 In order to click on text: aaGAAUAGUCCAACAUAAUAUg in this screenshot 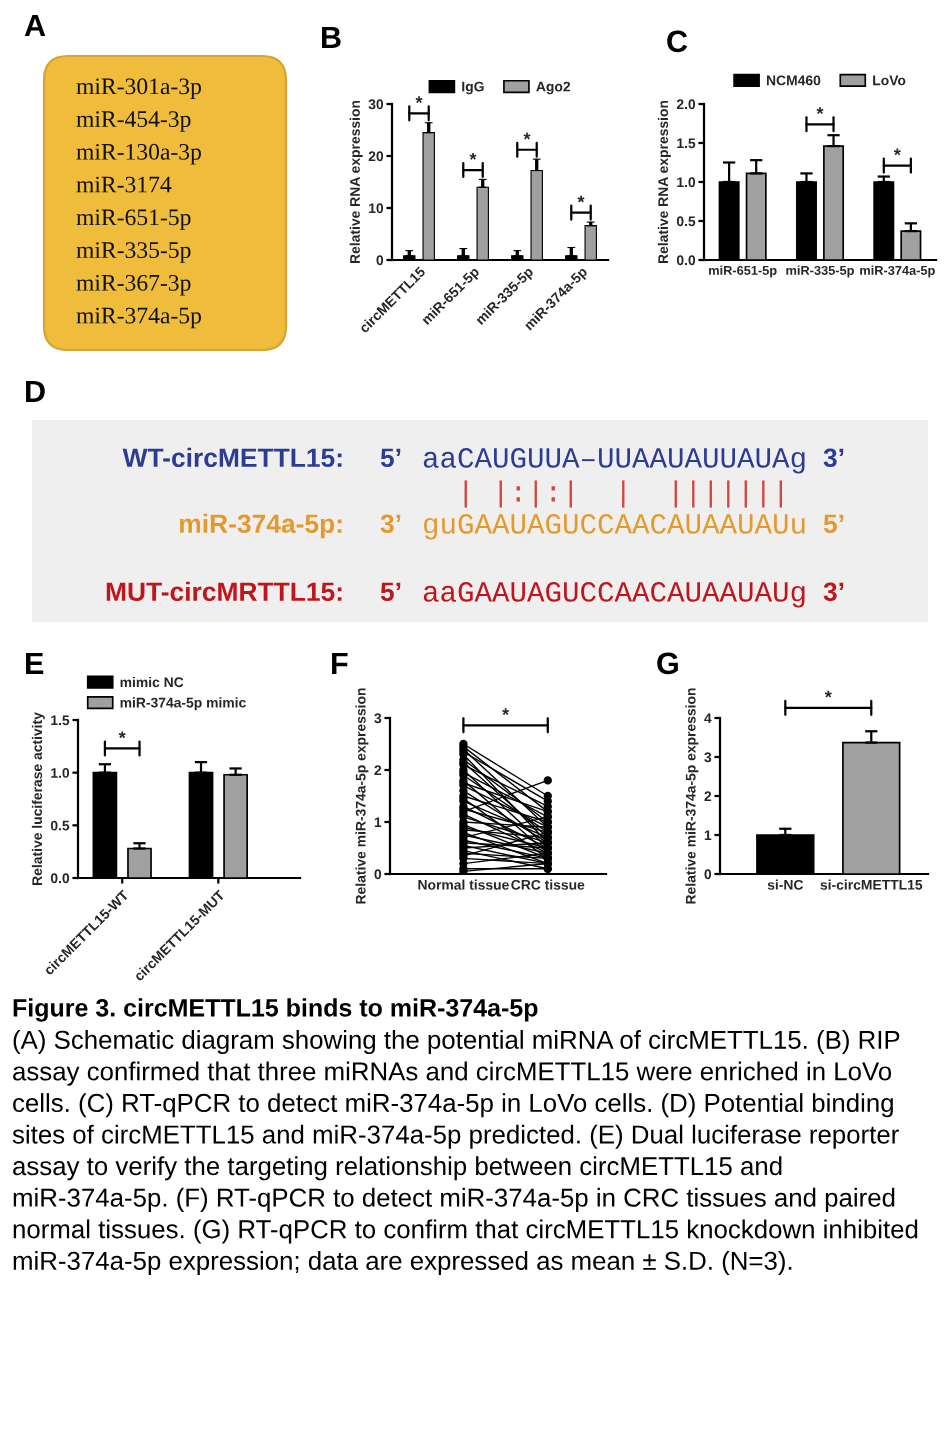, I will do `click(614, 595)`.